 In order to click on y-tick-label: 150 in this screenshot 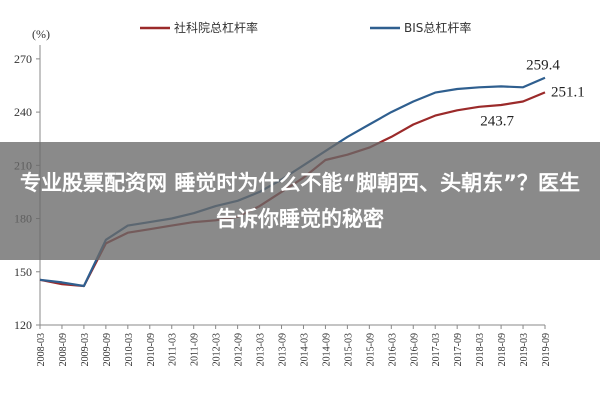, I will do `click(23, 272)`.